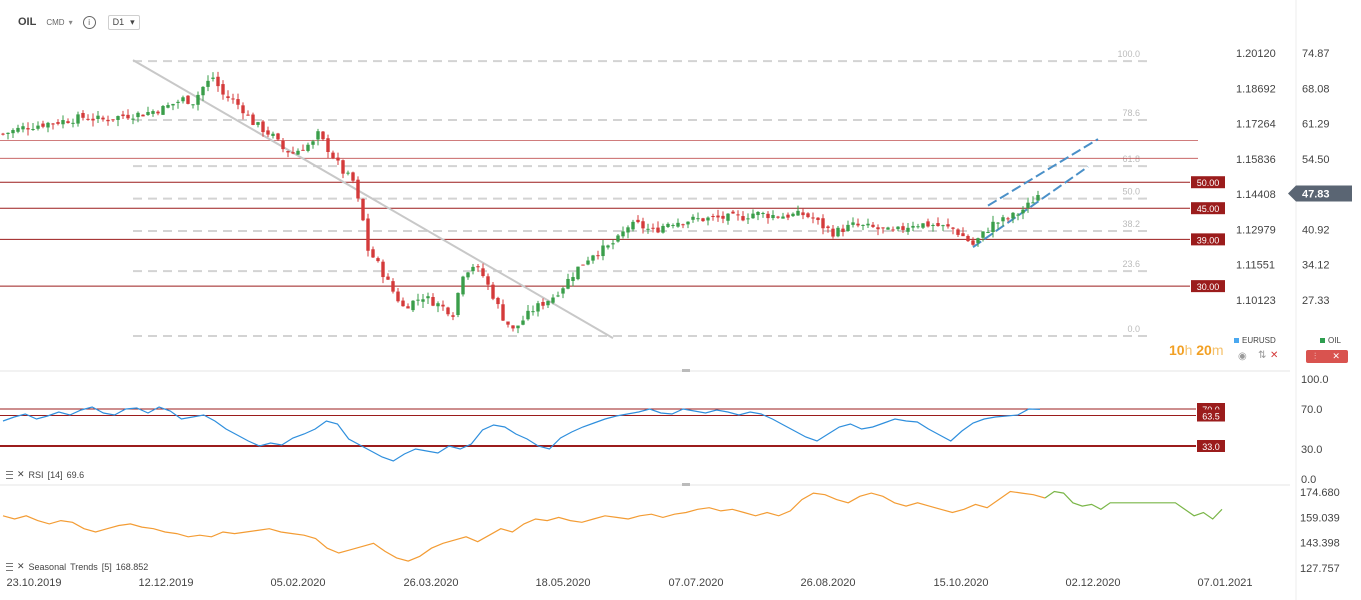  Describe the element at coordinates (1336, 356) in the screenshot. I see `remove-oil-icon: ✕` at that location.